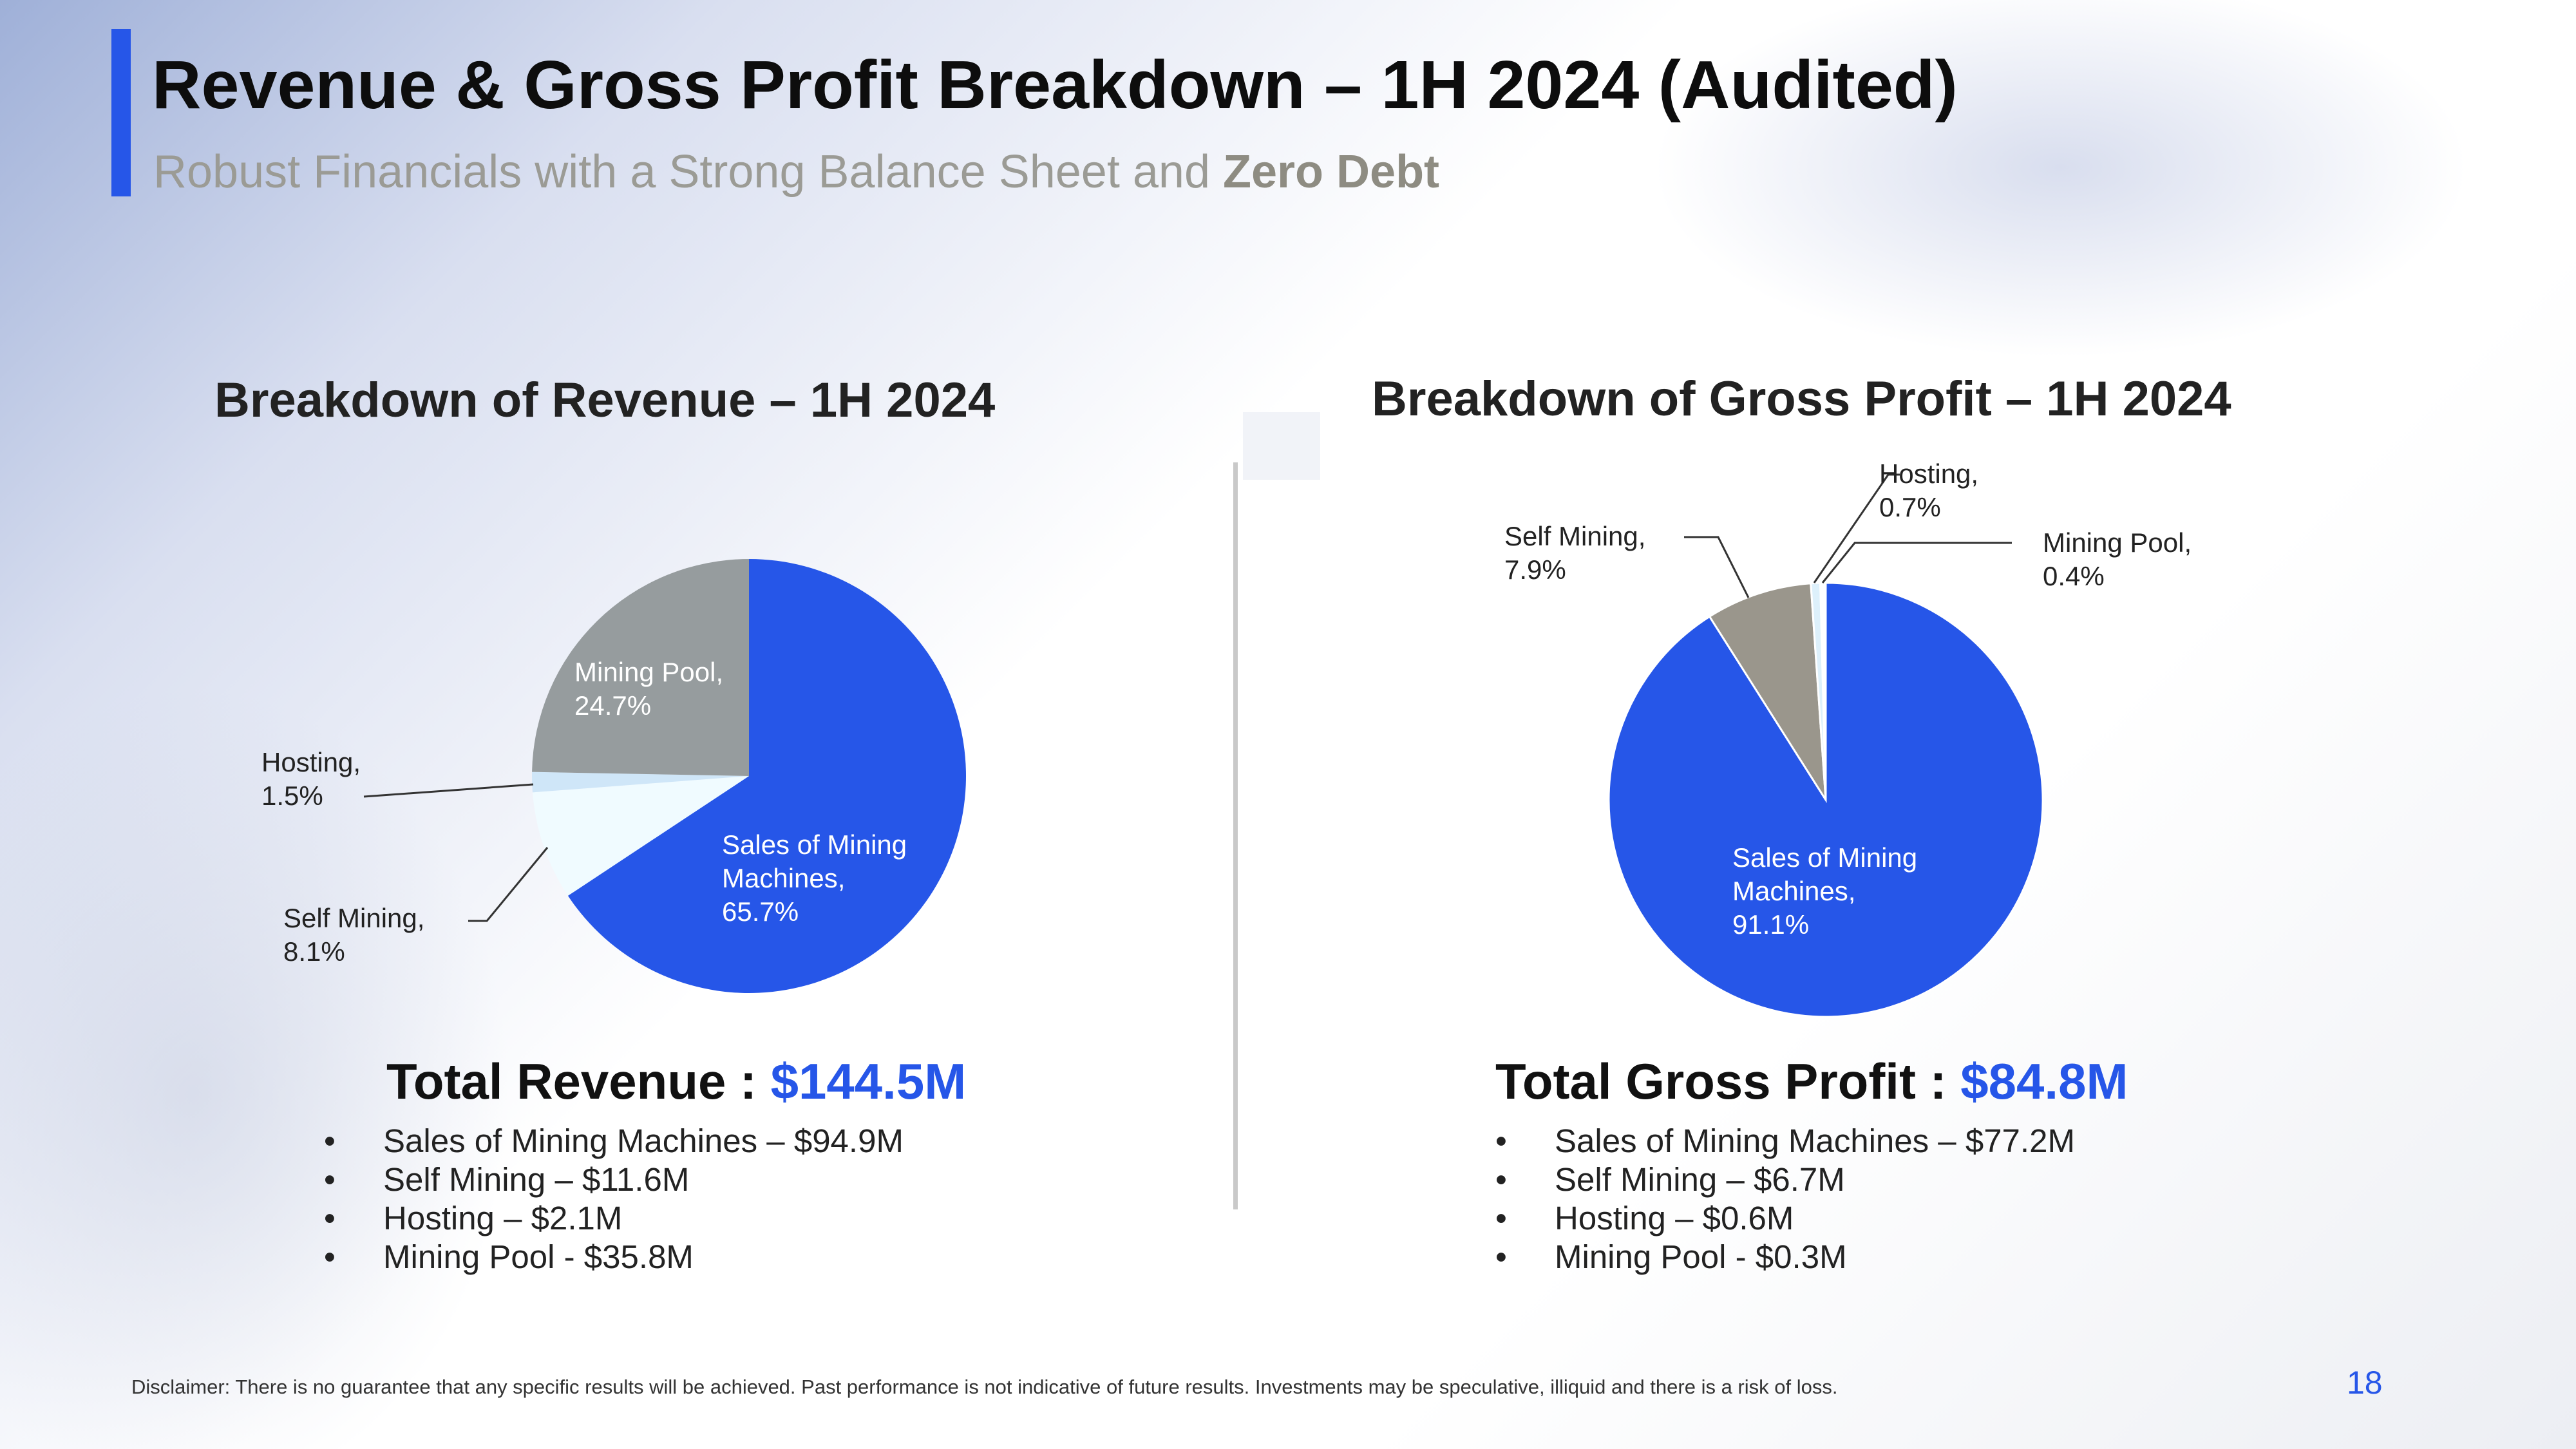  Describe the element at coordinates (814, 878) in the screenshot. I see `slice-label-sales-of-mining-machines: Sales of Mining Machines, 65.7%` at that location.